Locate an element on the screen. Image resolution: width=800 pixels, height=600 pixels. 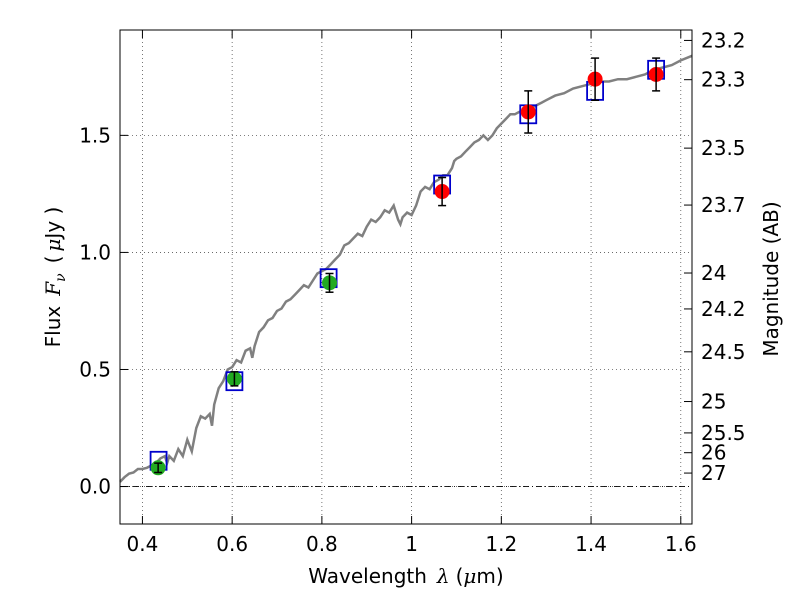
y-axis-ticks: 0.0 0.5 1.0 1.5 is located at coordinates (103, 311).